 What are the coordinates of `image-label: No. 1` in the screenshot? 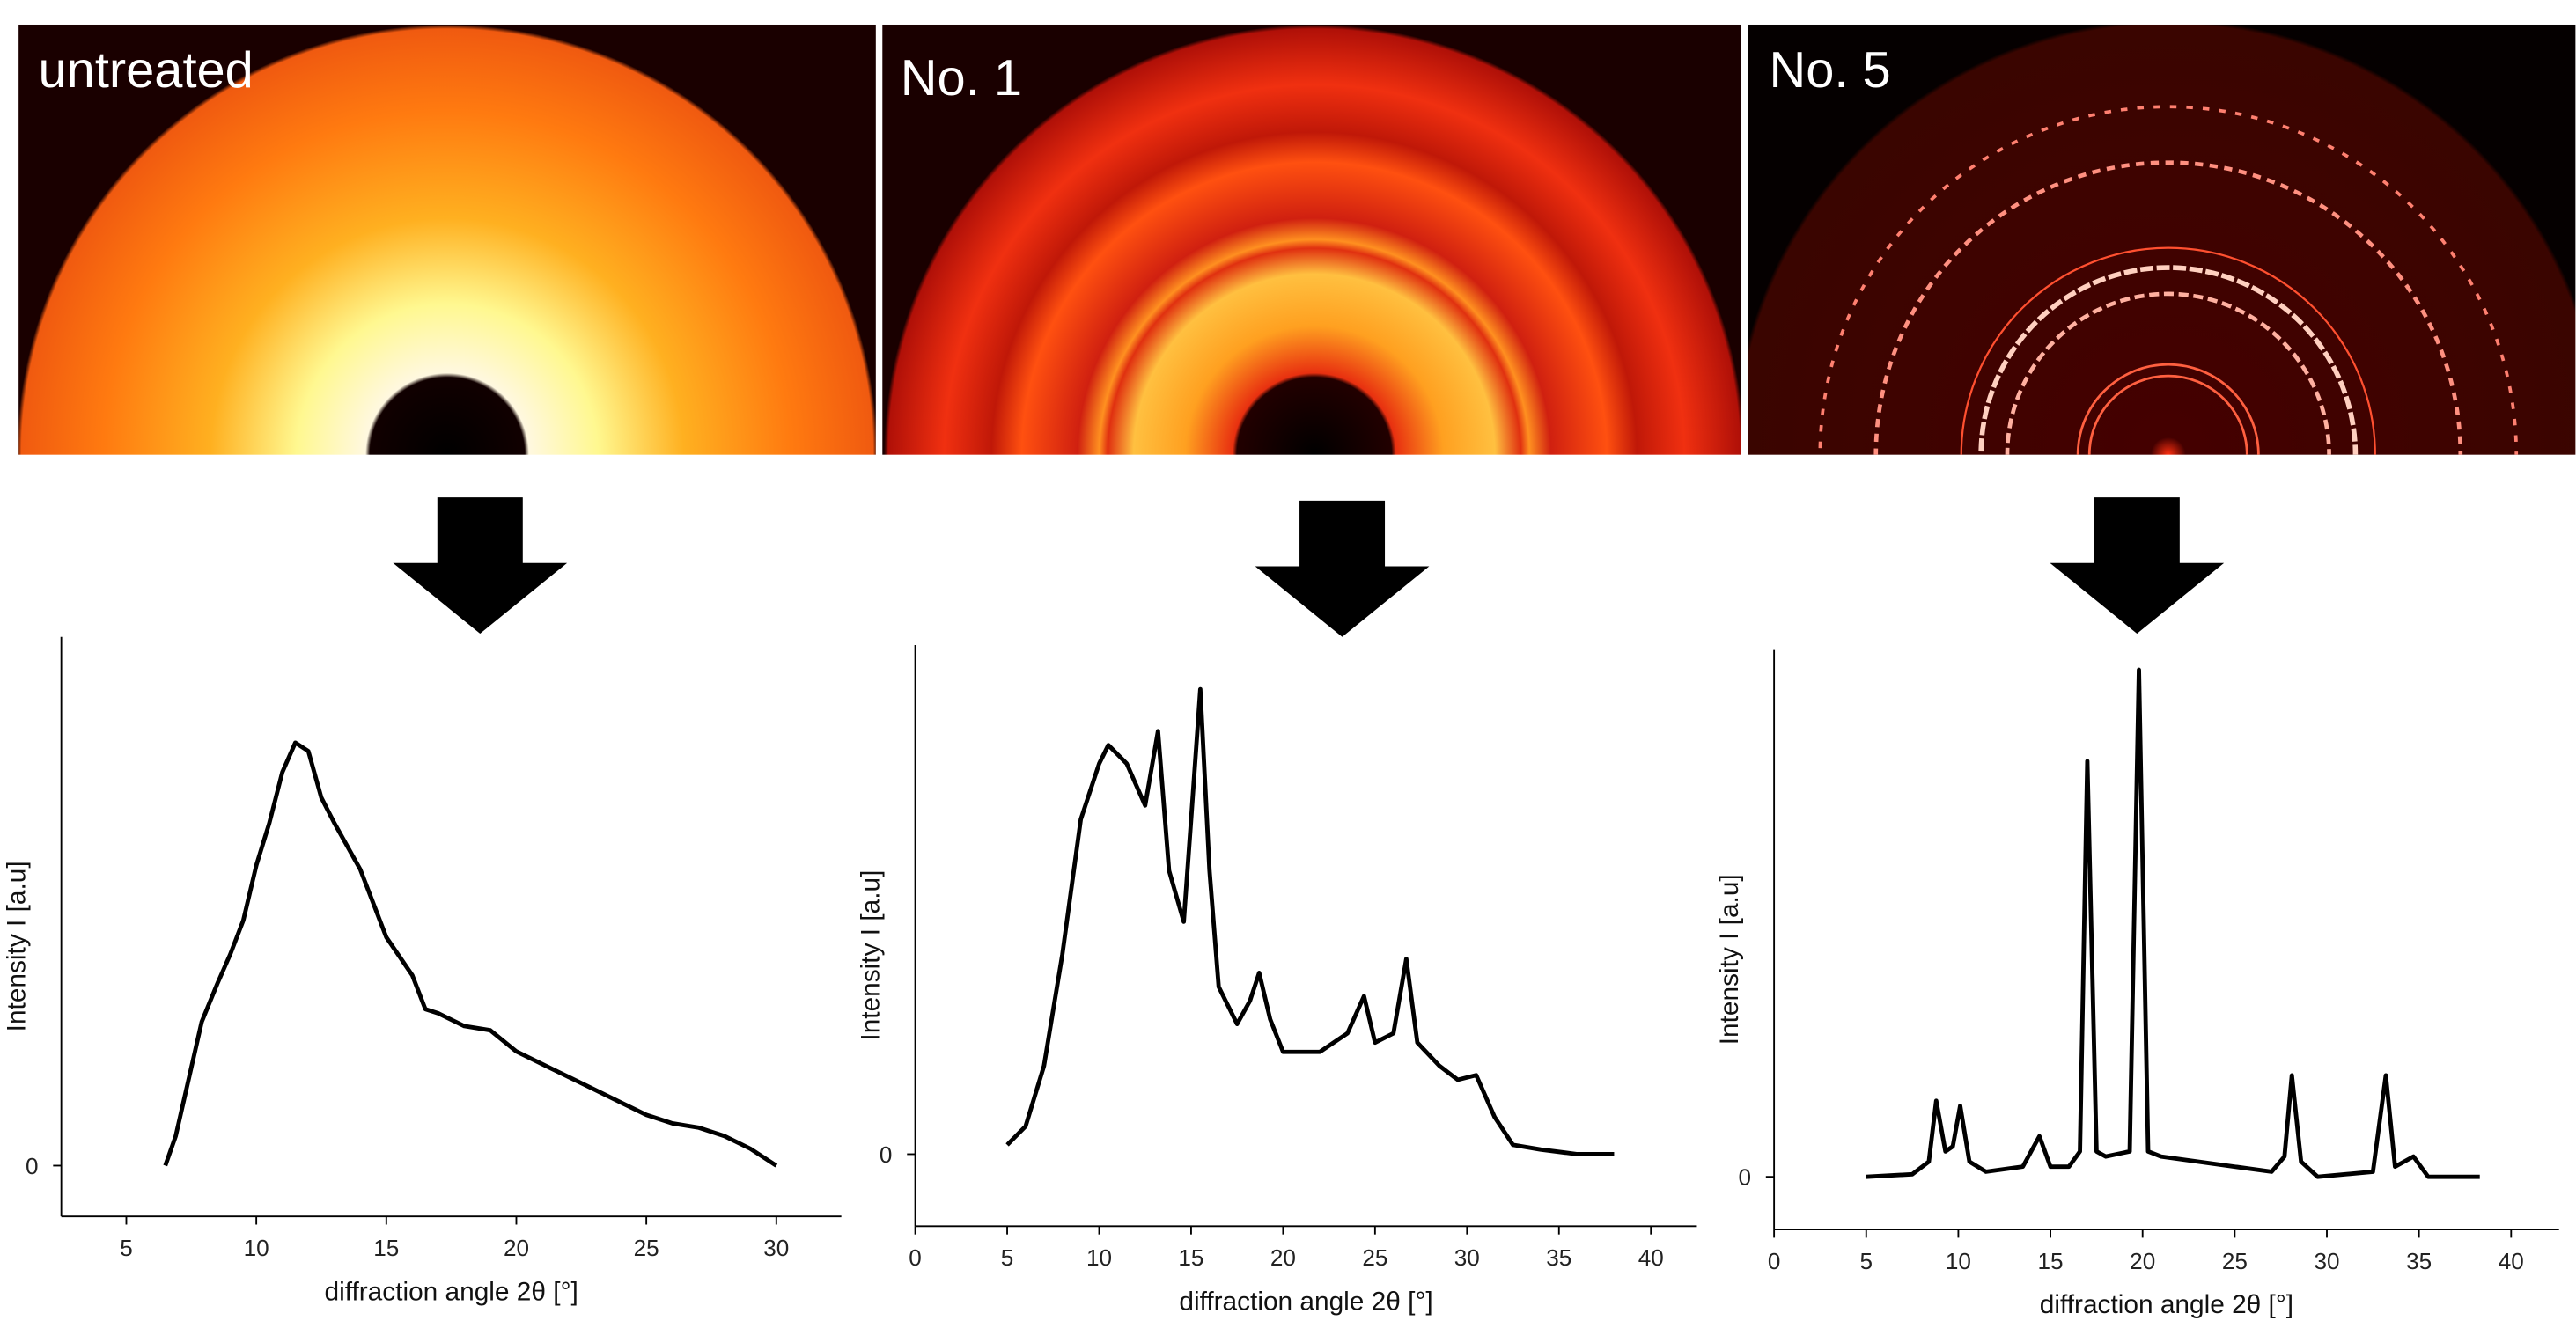 It's located at (961, 78).